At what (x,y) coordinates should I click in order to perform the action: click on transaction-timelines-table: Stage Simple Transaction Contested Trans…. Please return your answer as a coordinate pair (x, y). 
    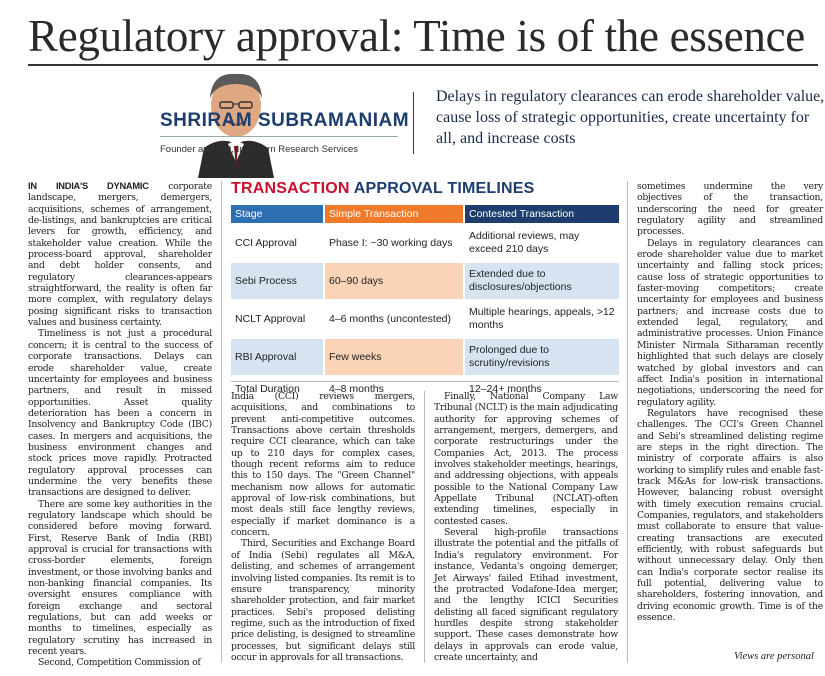
    Looking at the image, I should click on (425, 303).